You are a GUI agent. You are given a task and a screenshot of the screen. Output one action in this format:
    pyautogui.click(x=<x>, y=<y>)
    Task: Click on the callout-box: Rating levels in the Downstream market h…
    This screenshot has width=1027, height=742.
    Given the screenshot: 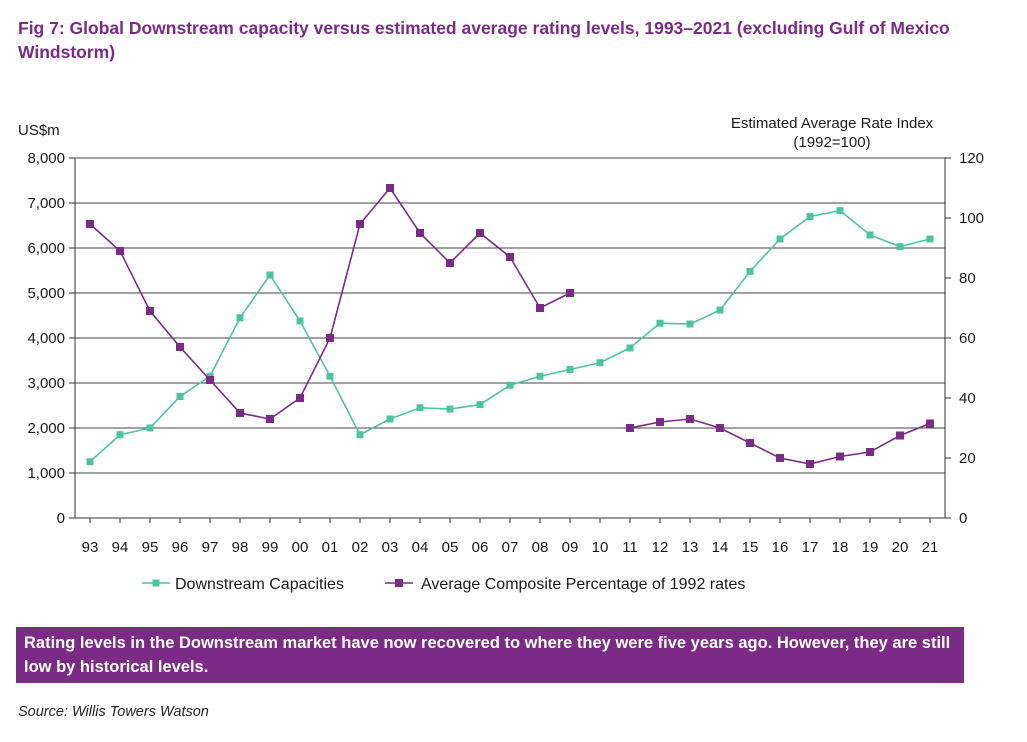 What is the action you would take?
    pyautogui.click(x=490, y=655)
    